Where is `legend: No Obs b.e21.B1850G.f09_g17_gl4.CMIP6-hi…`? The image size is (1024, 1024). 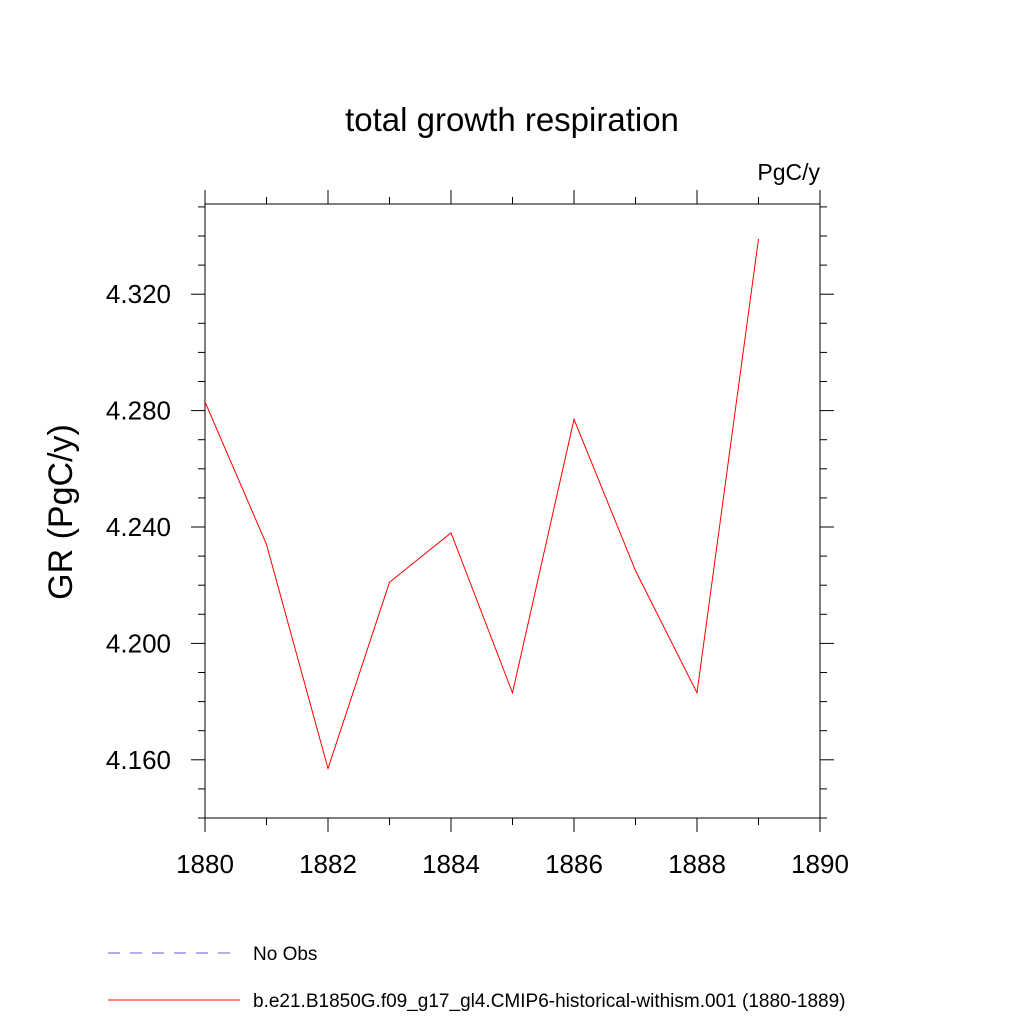 legend: No Obs b.e21.B1850G.f09_g17_gl4.CMIP6-hi… is located at coordinates (477, 978).